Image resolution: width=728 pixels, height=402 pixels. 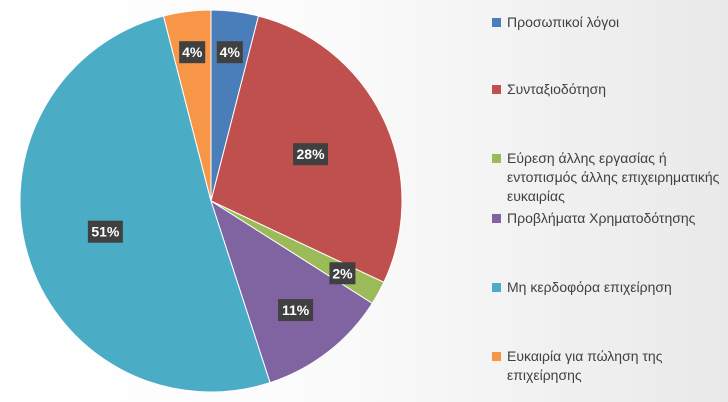 I want to click on legend-item-personal-reasons: Προσωπικοί λόγοι, so click(x=607, y=22).